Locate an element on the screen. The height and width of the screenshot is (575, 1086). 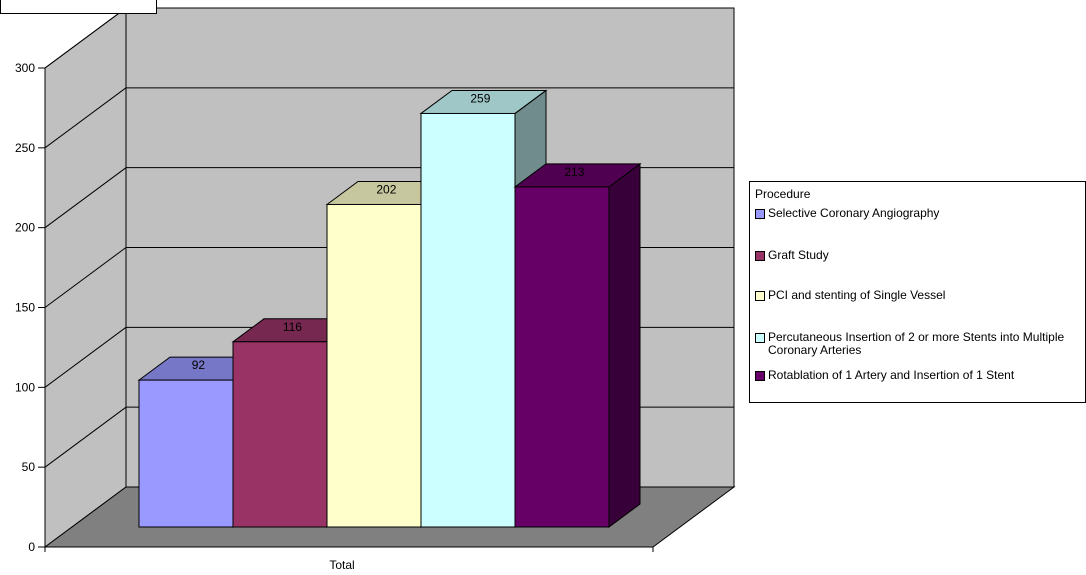
data-label: 213 is located at coordinates (574, 172).